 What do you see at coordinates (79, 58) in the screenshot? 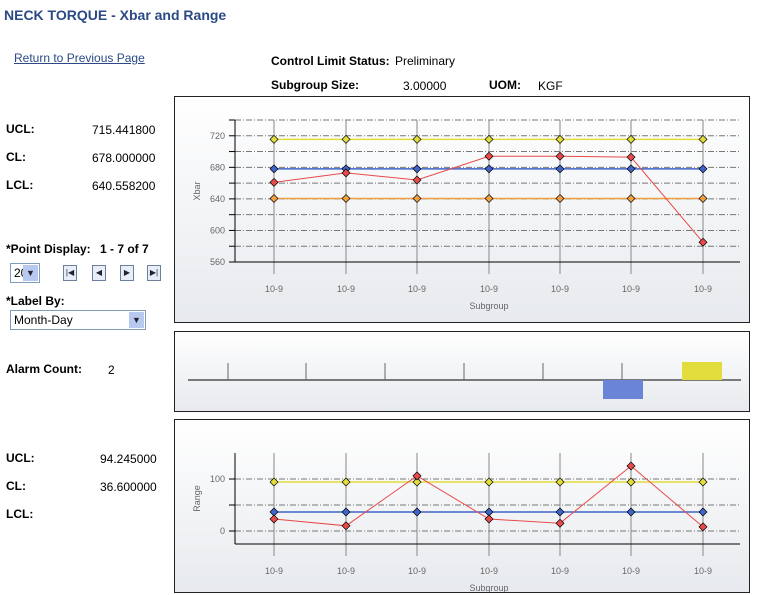
I see `return-link: Return to Previous Page` at bounding box center [79, 58].